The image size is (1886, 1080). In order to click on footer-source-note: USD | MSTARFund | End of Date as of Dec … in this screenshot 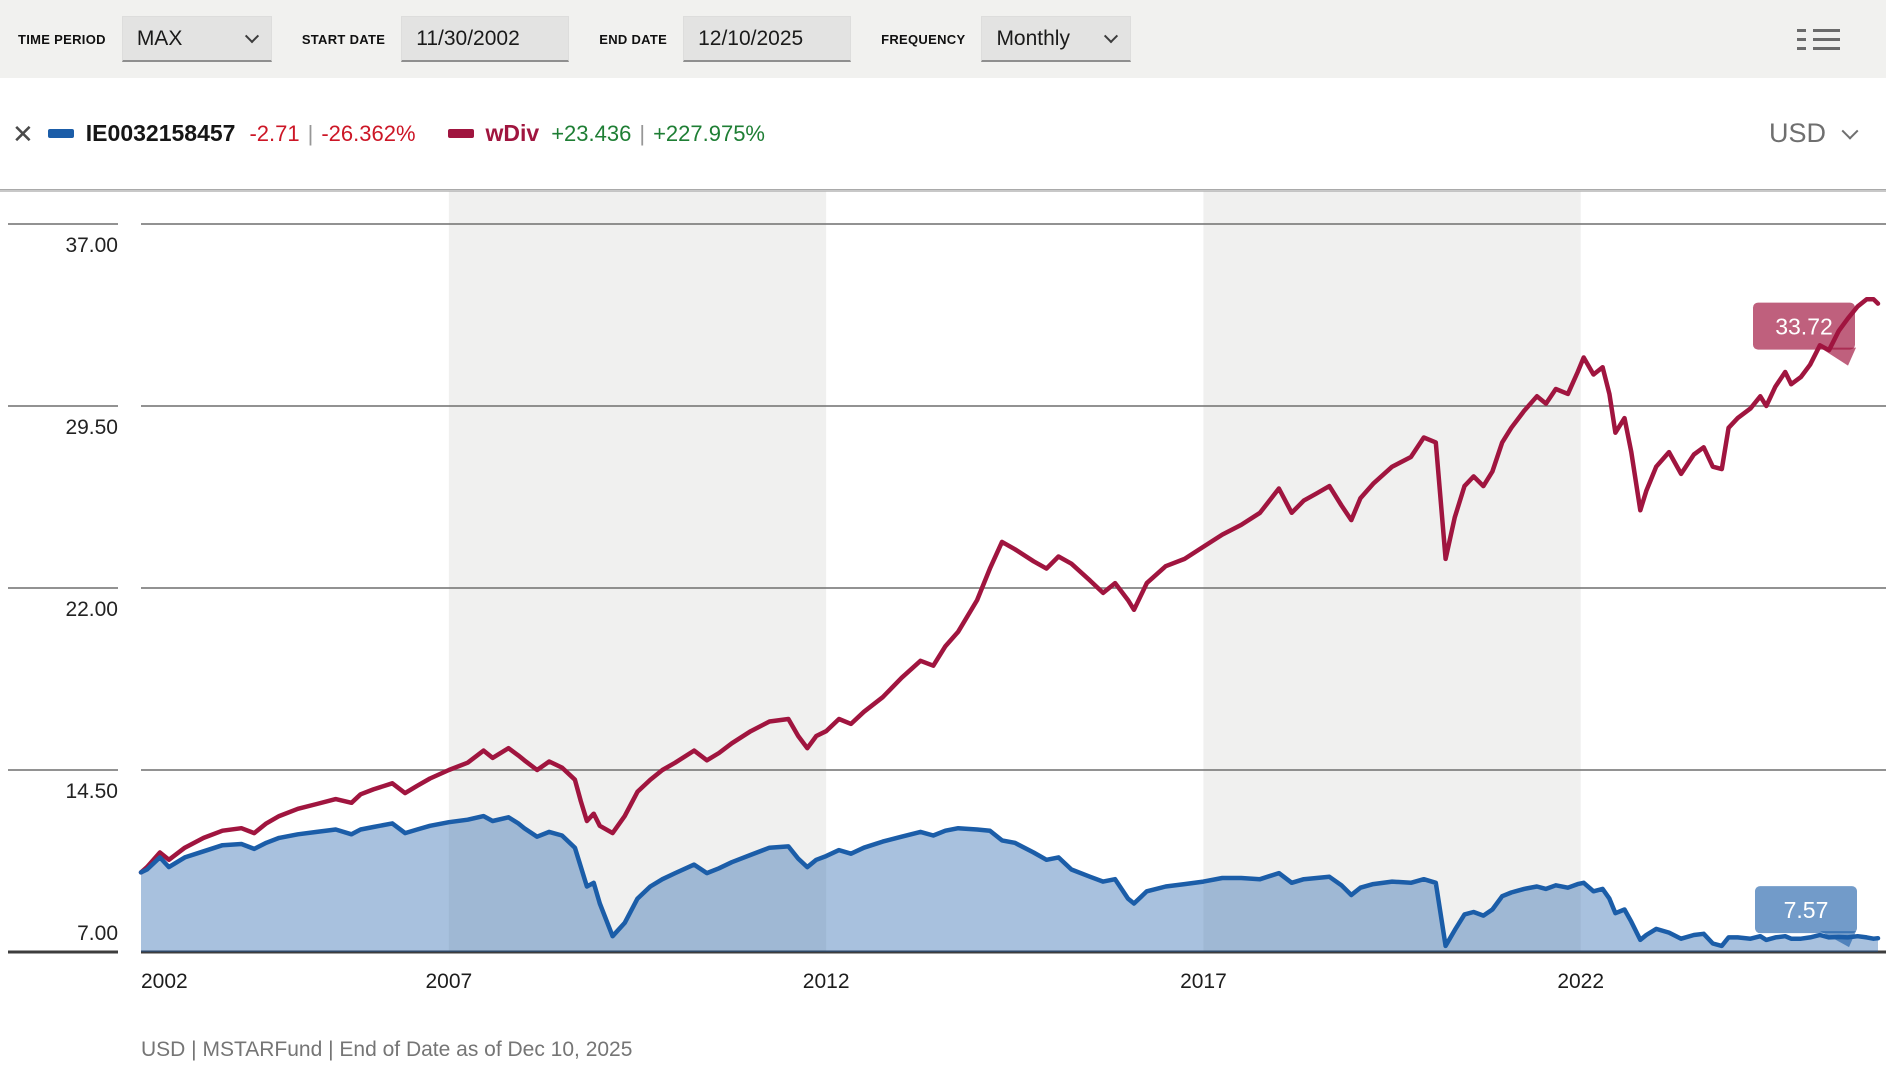, I will do `click(387, 1049)`.